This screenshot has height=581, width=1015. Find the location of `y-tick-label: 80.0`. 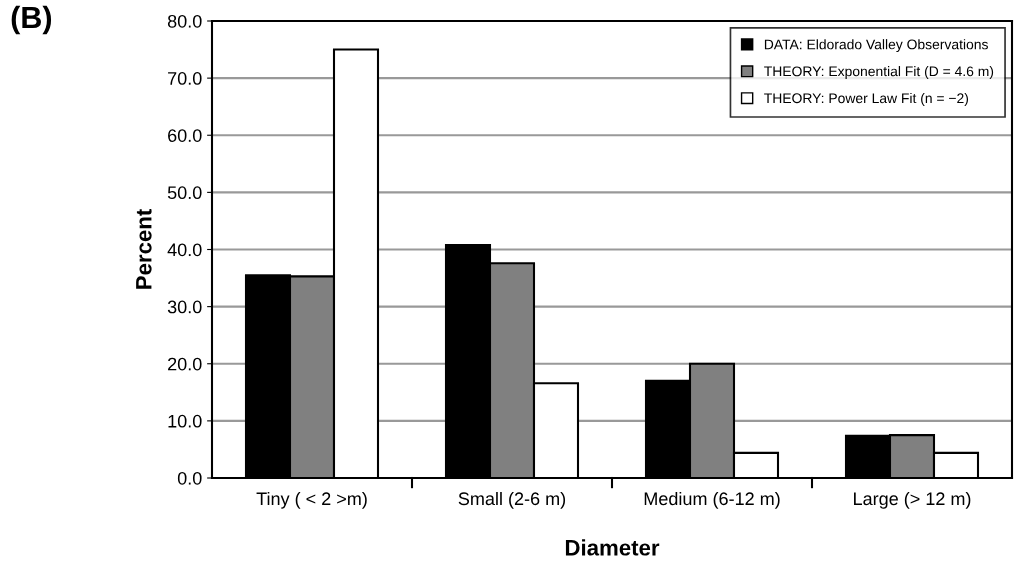

y-tick-label: 80.0 is located at coordinates (184, 21).